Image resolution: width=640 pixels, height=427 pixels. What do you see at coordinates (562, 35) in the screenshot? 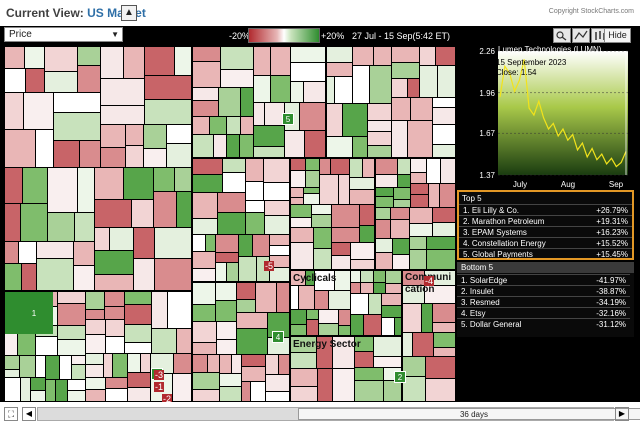
I see `zoom-icon` at bounding box center [562, 35].